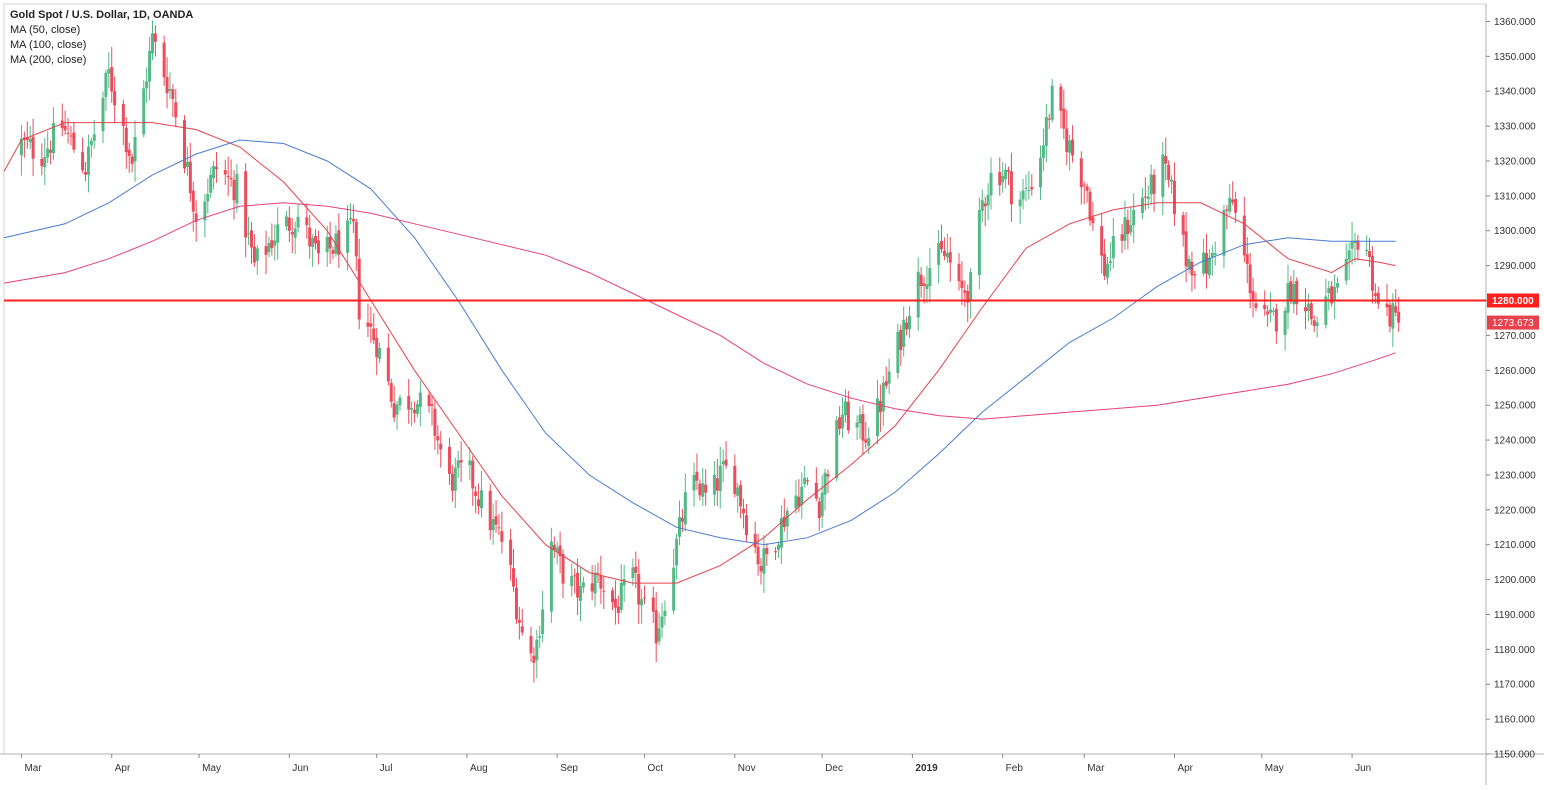 The height and width of the screenshot is (790, 1544). Describe the element at coordinates (1015, 768) in the screenshot. I see `x-tick-label: Feb` at that location.